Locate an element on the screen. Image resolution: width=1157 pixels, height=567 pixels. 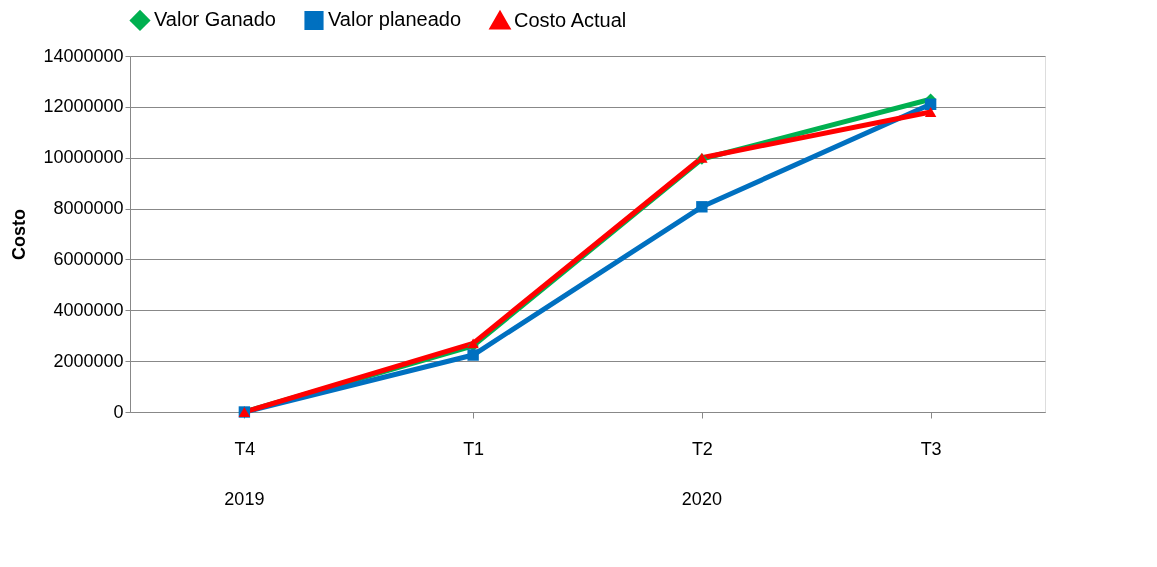
x-tick-label: T2 is located at coordinates (702, 448).